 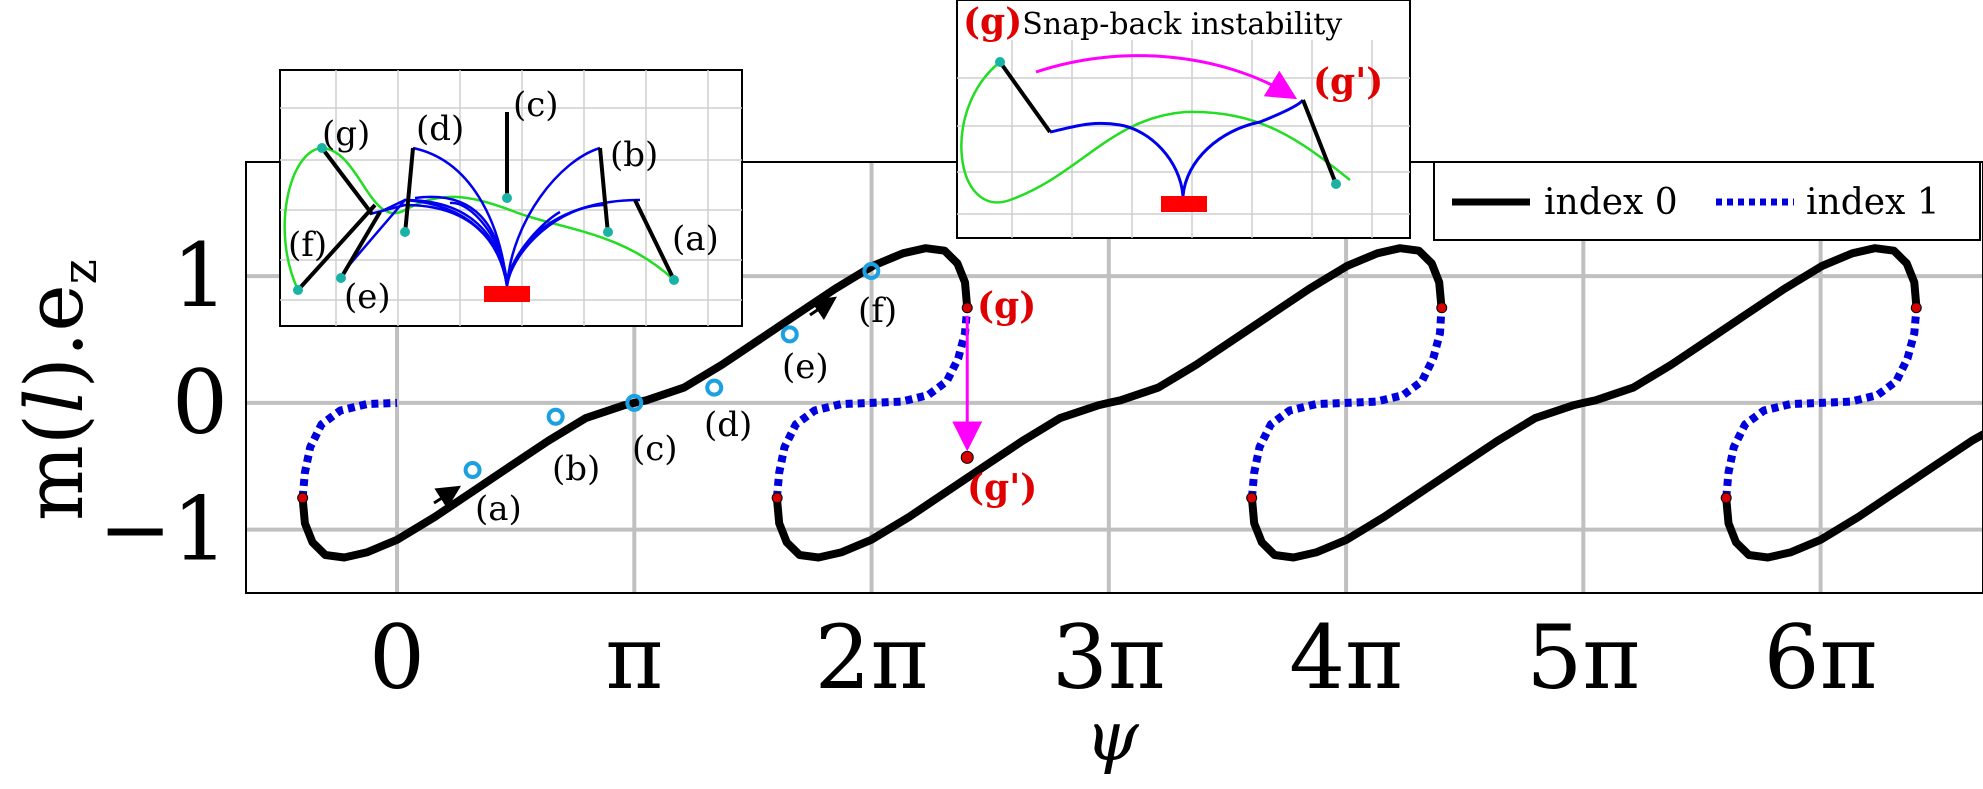 What do you see at coordinates (367, 297) in the screenshot?
I see `inset1-label-e: (e)` at bounding box center [367, 297].